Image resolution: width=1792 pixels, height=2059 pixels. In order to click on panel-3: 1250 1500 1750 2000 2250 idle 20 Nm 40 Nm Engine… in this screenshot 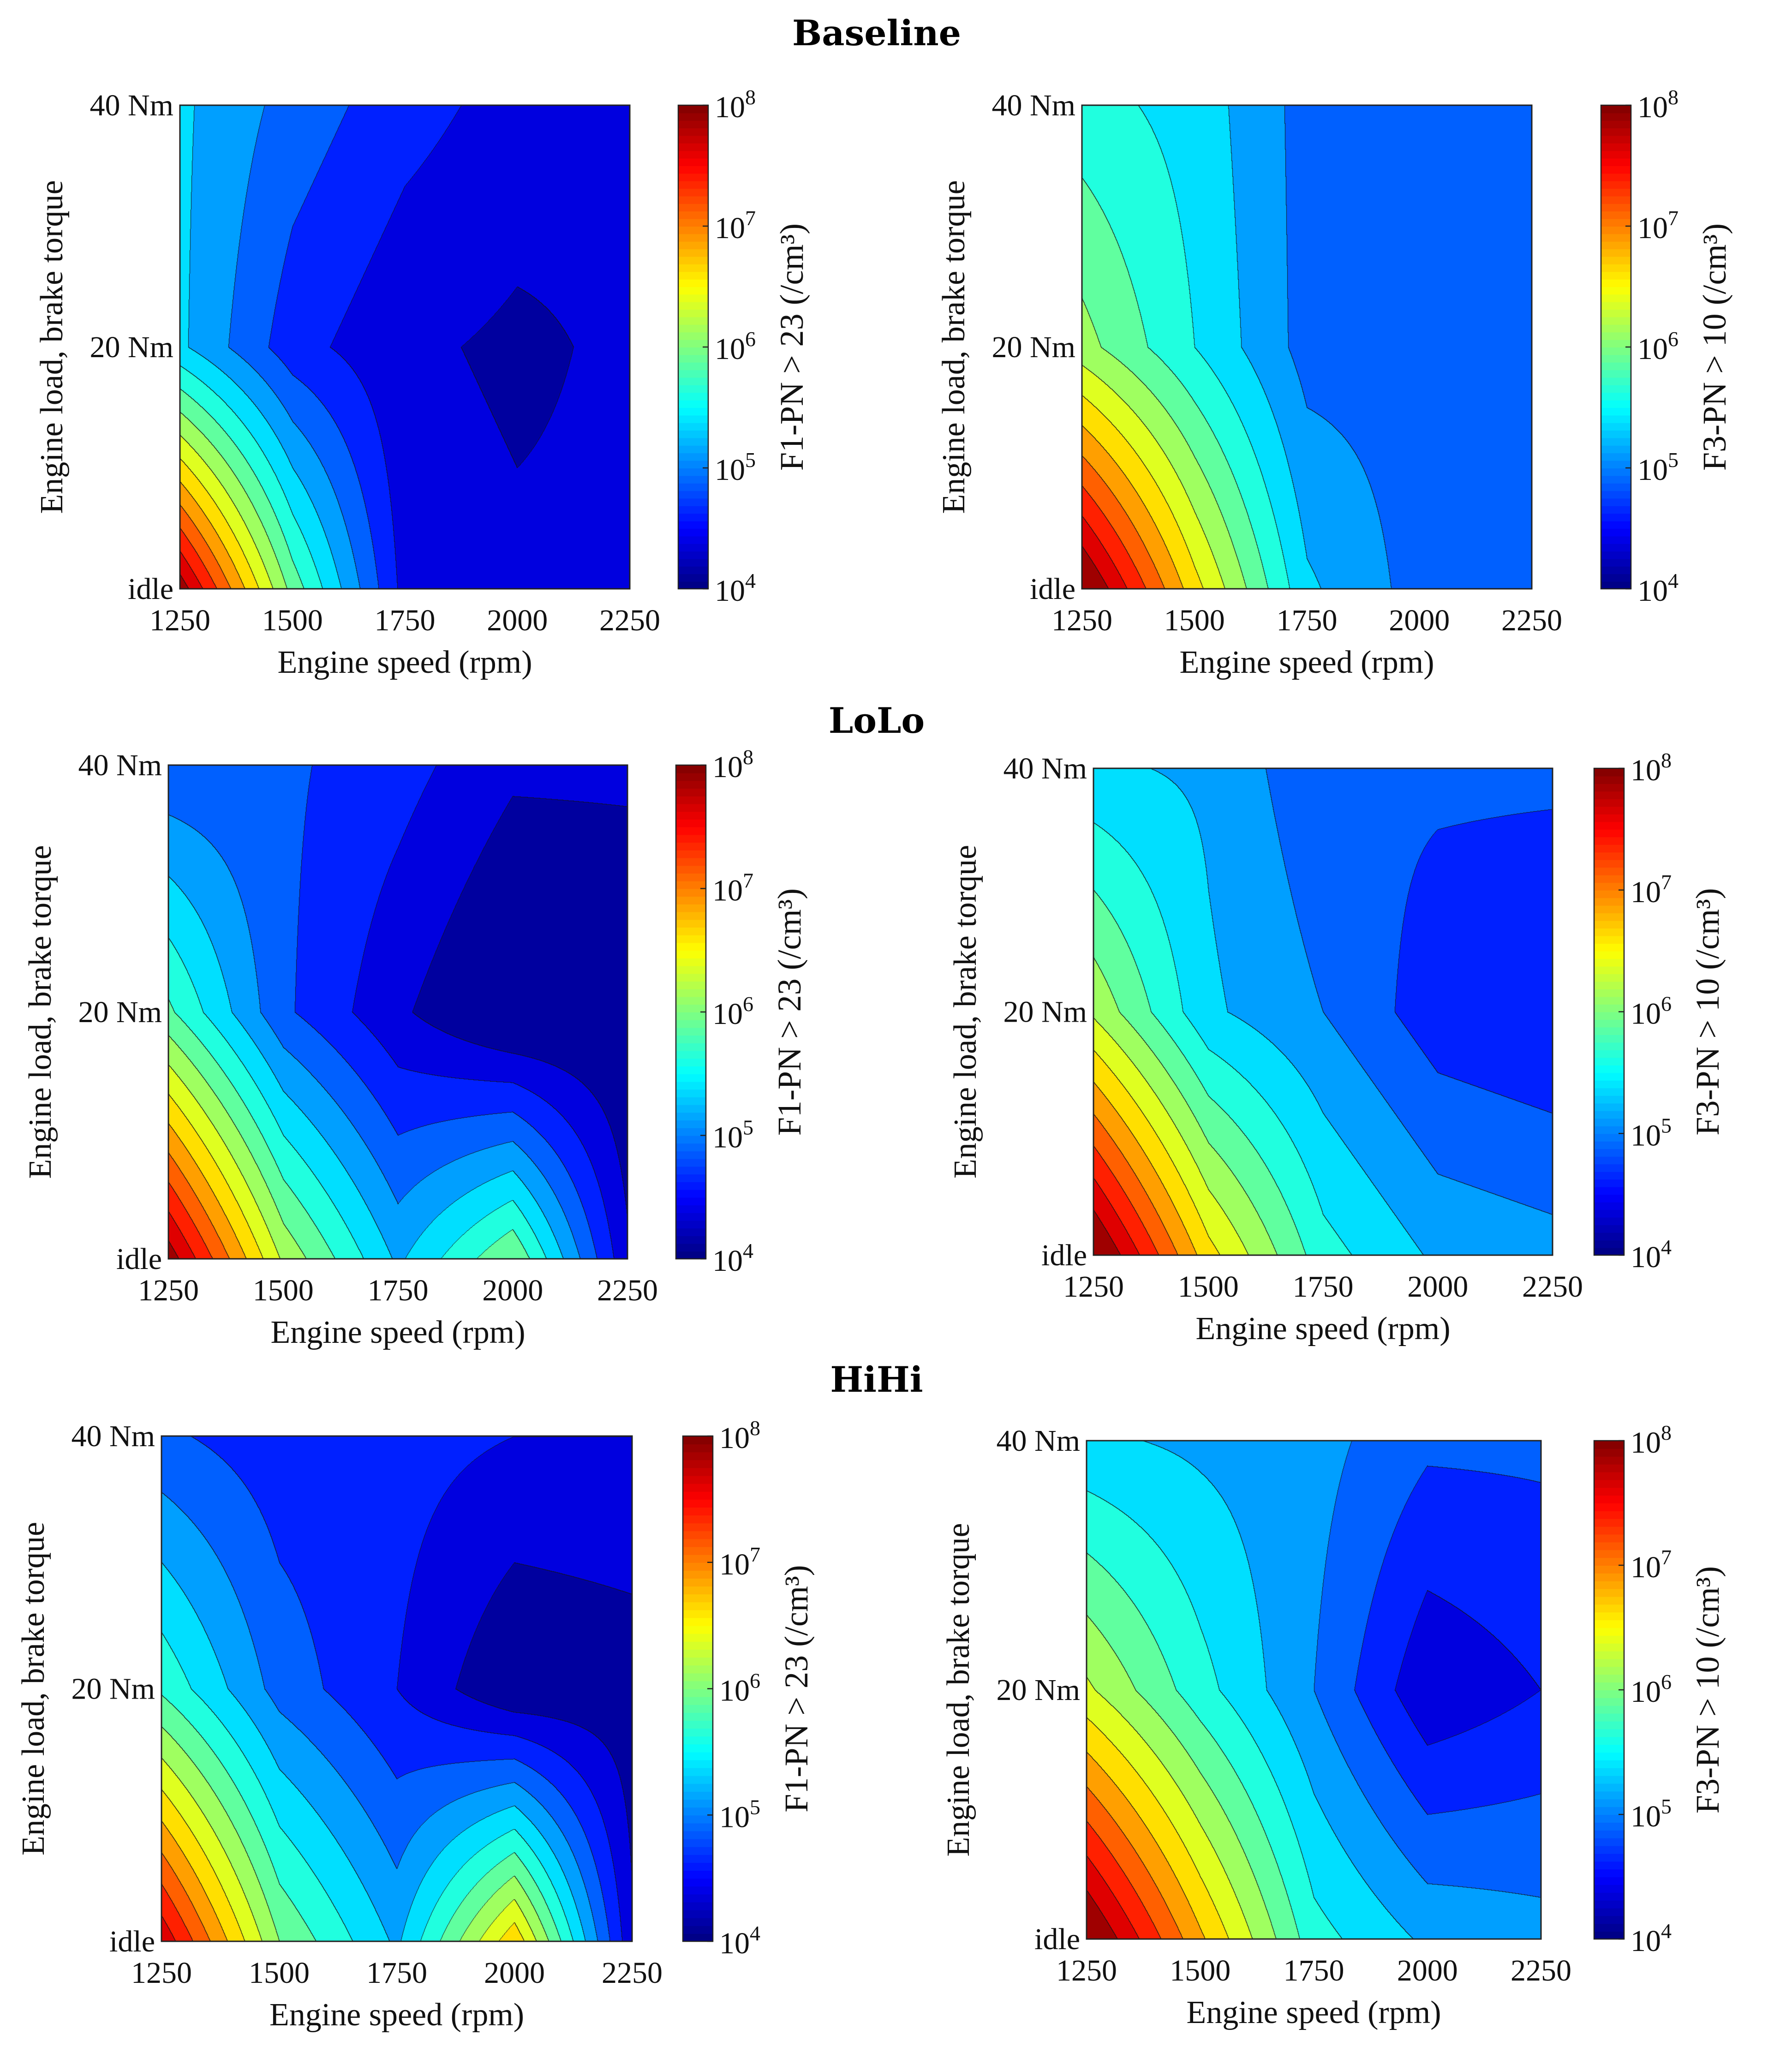, I will do `click(416, 1047)`.